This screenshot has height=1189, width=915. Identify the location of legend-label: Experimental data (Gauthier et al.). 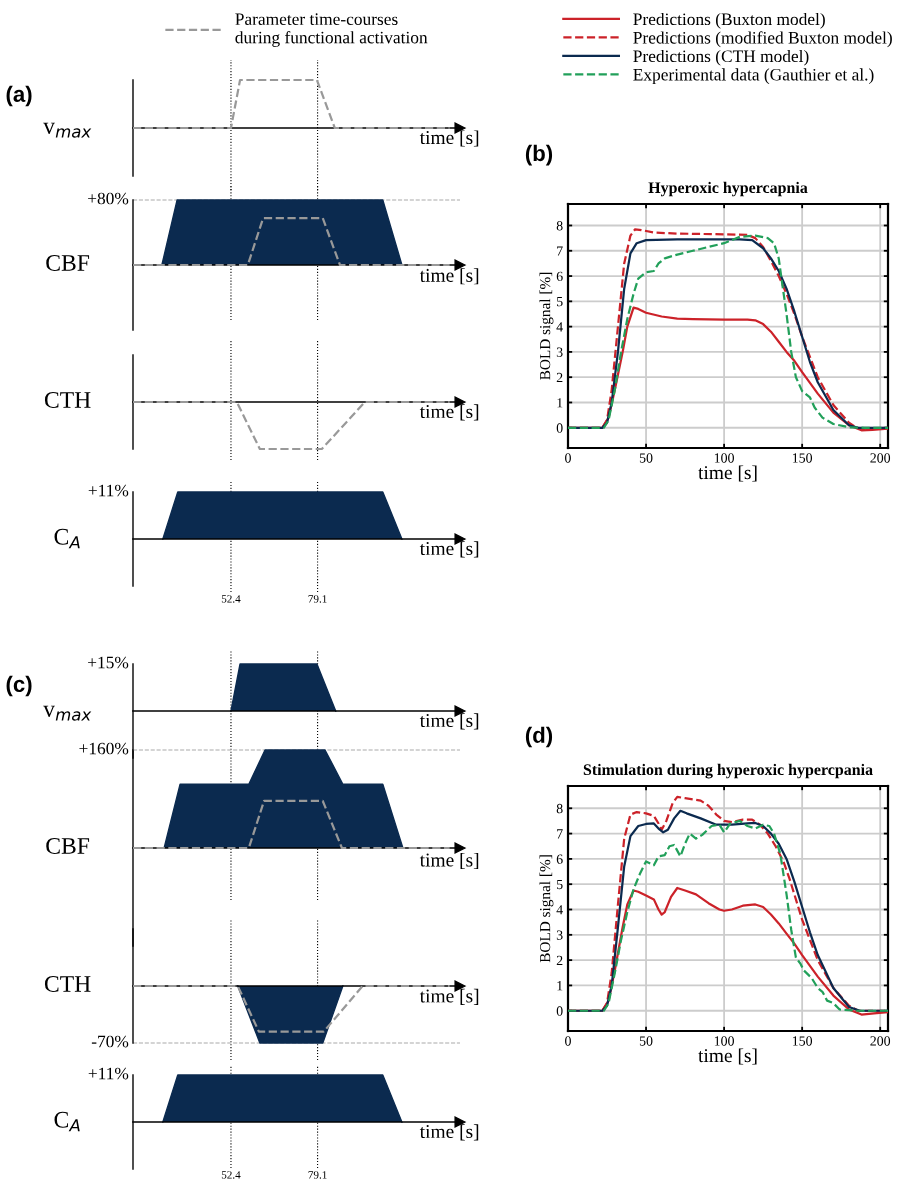
(753, 76).